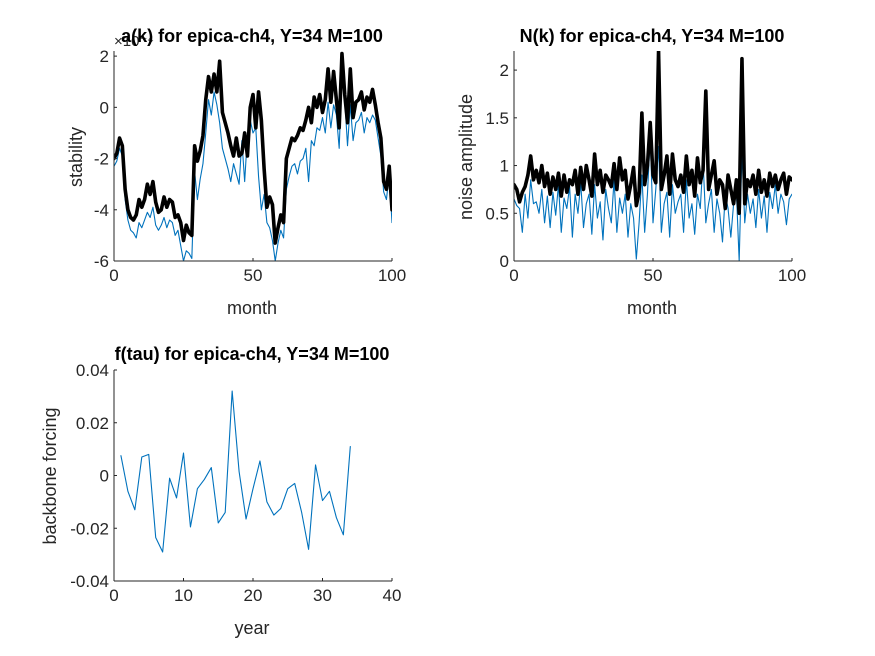  I want to click on noise-x-tick-label: 50, so click(653, 275).